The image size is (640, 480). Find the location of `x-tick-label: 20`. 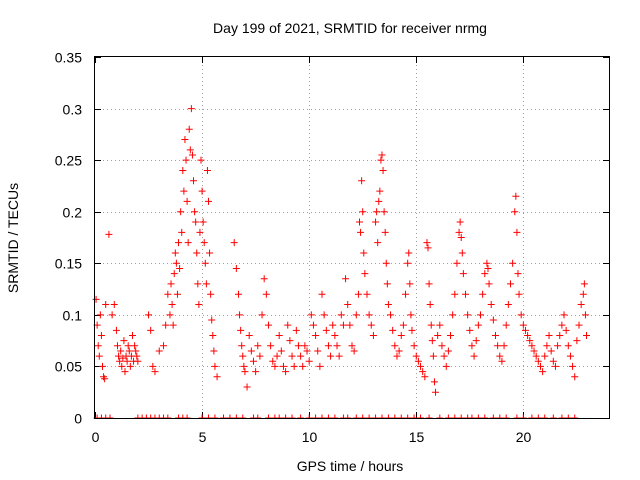

x-tick-label: 20 is located at coordinates (524, 437).